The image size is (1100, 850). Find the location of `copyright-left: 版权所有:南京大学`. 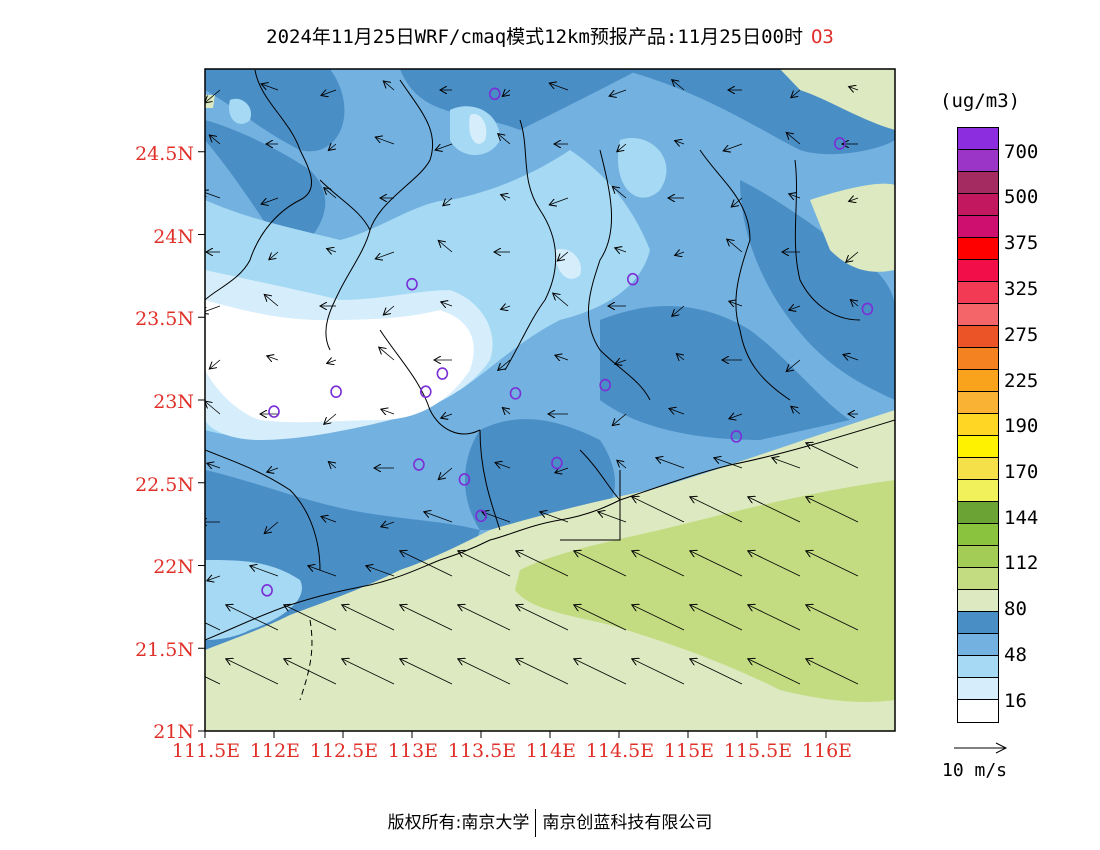

copyright-left: 版权所有:南京大学 is located at coordinates (458, 823).